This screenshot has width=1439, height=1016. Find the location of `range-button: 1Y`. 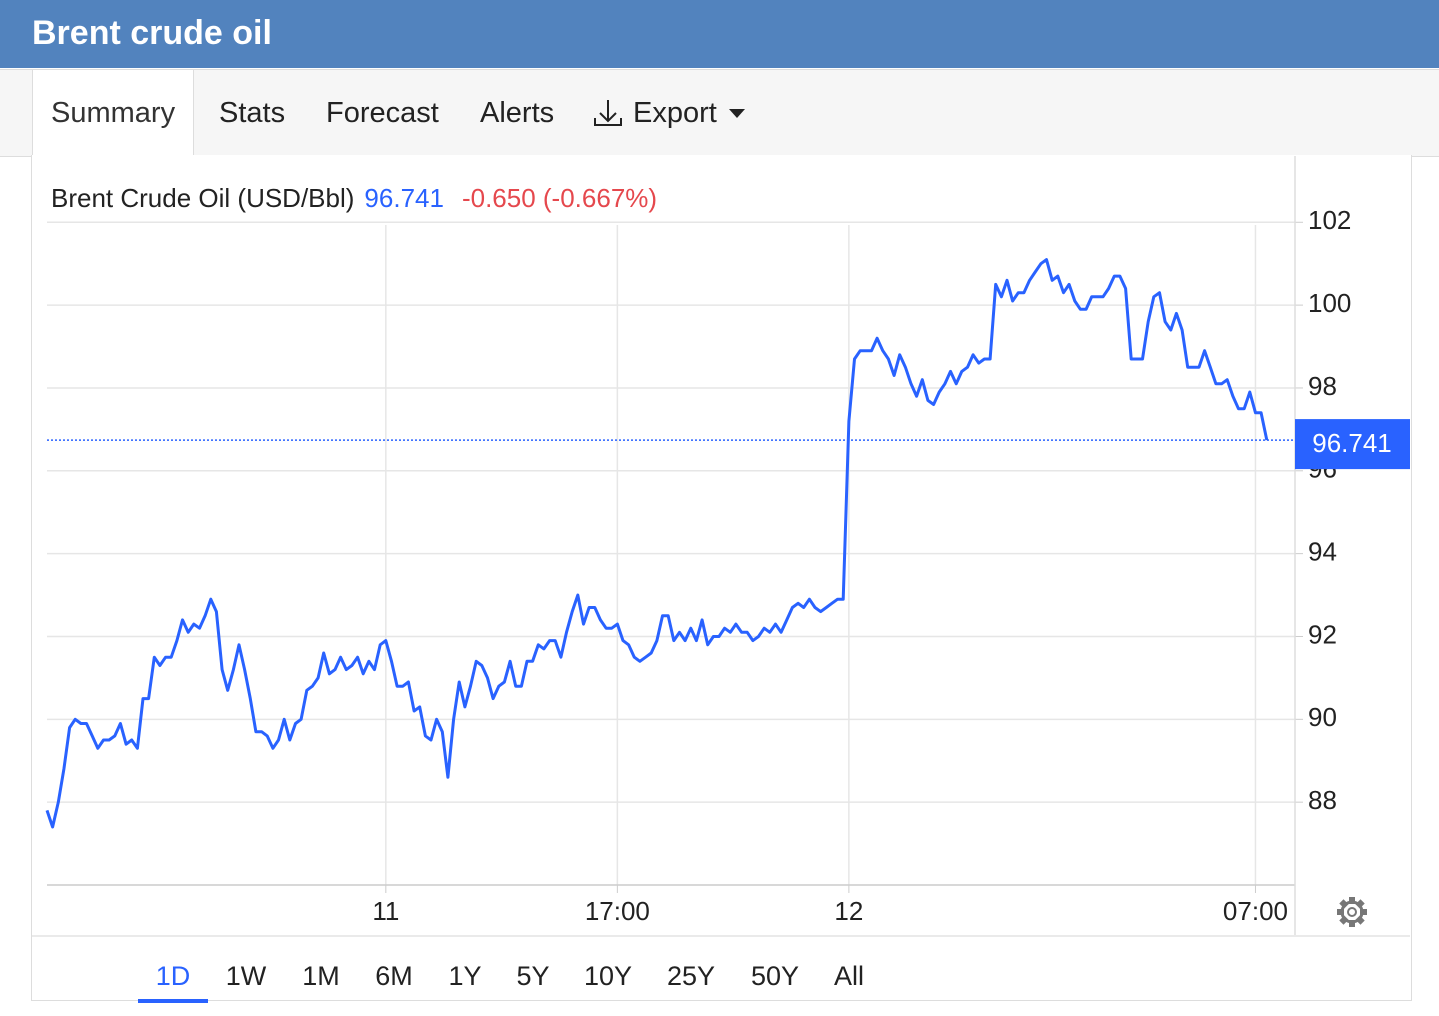

range-button: 1Y is located at coordinates (465, 976).